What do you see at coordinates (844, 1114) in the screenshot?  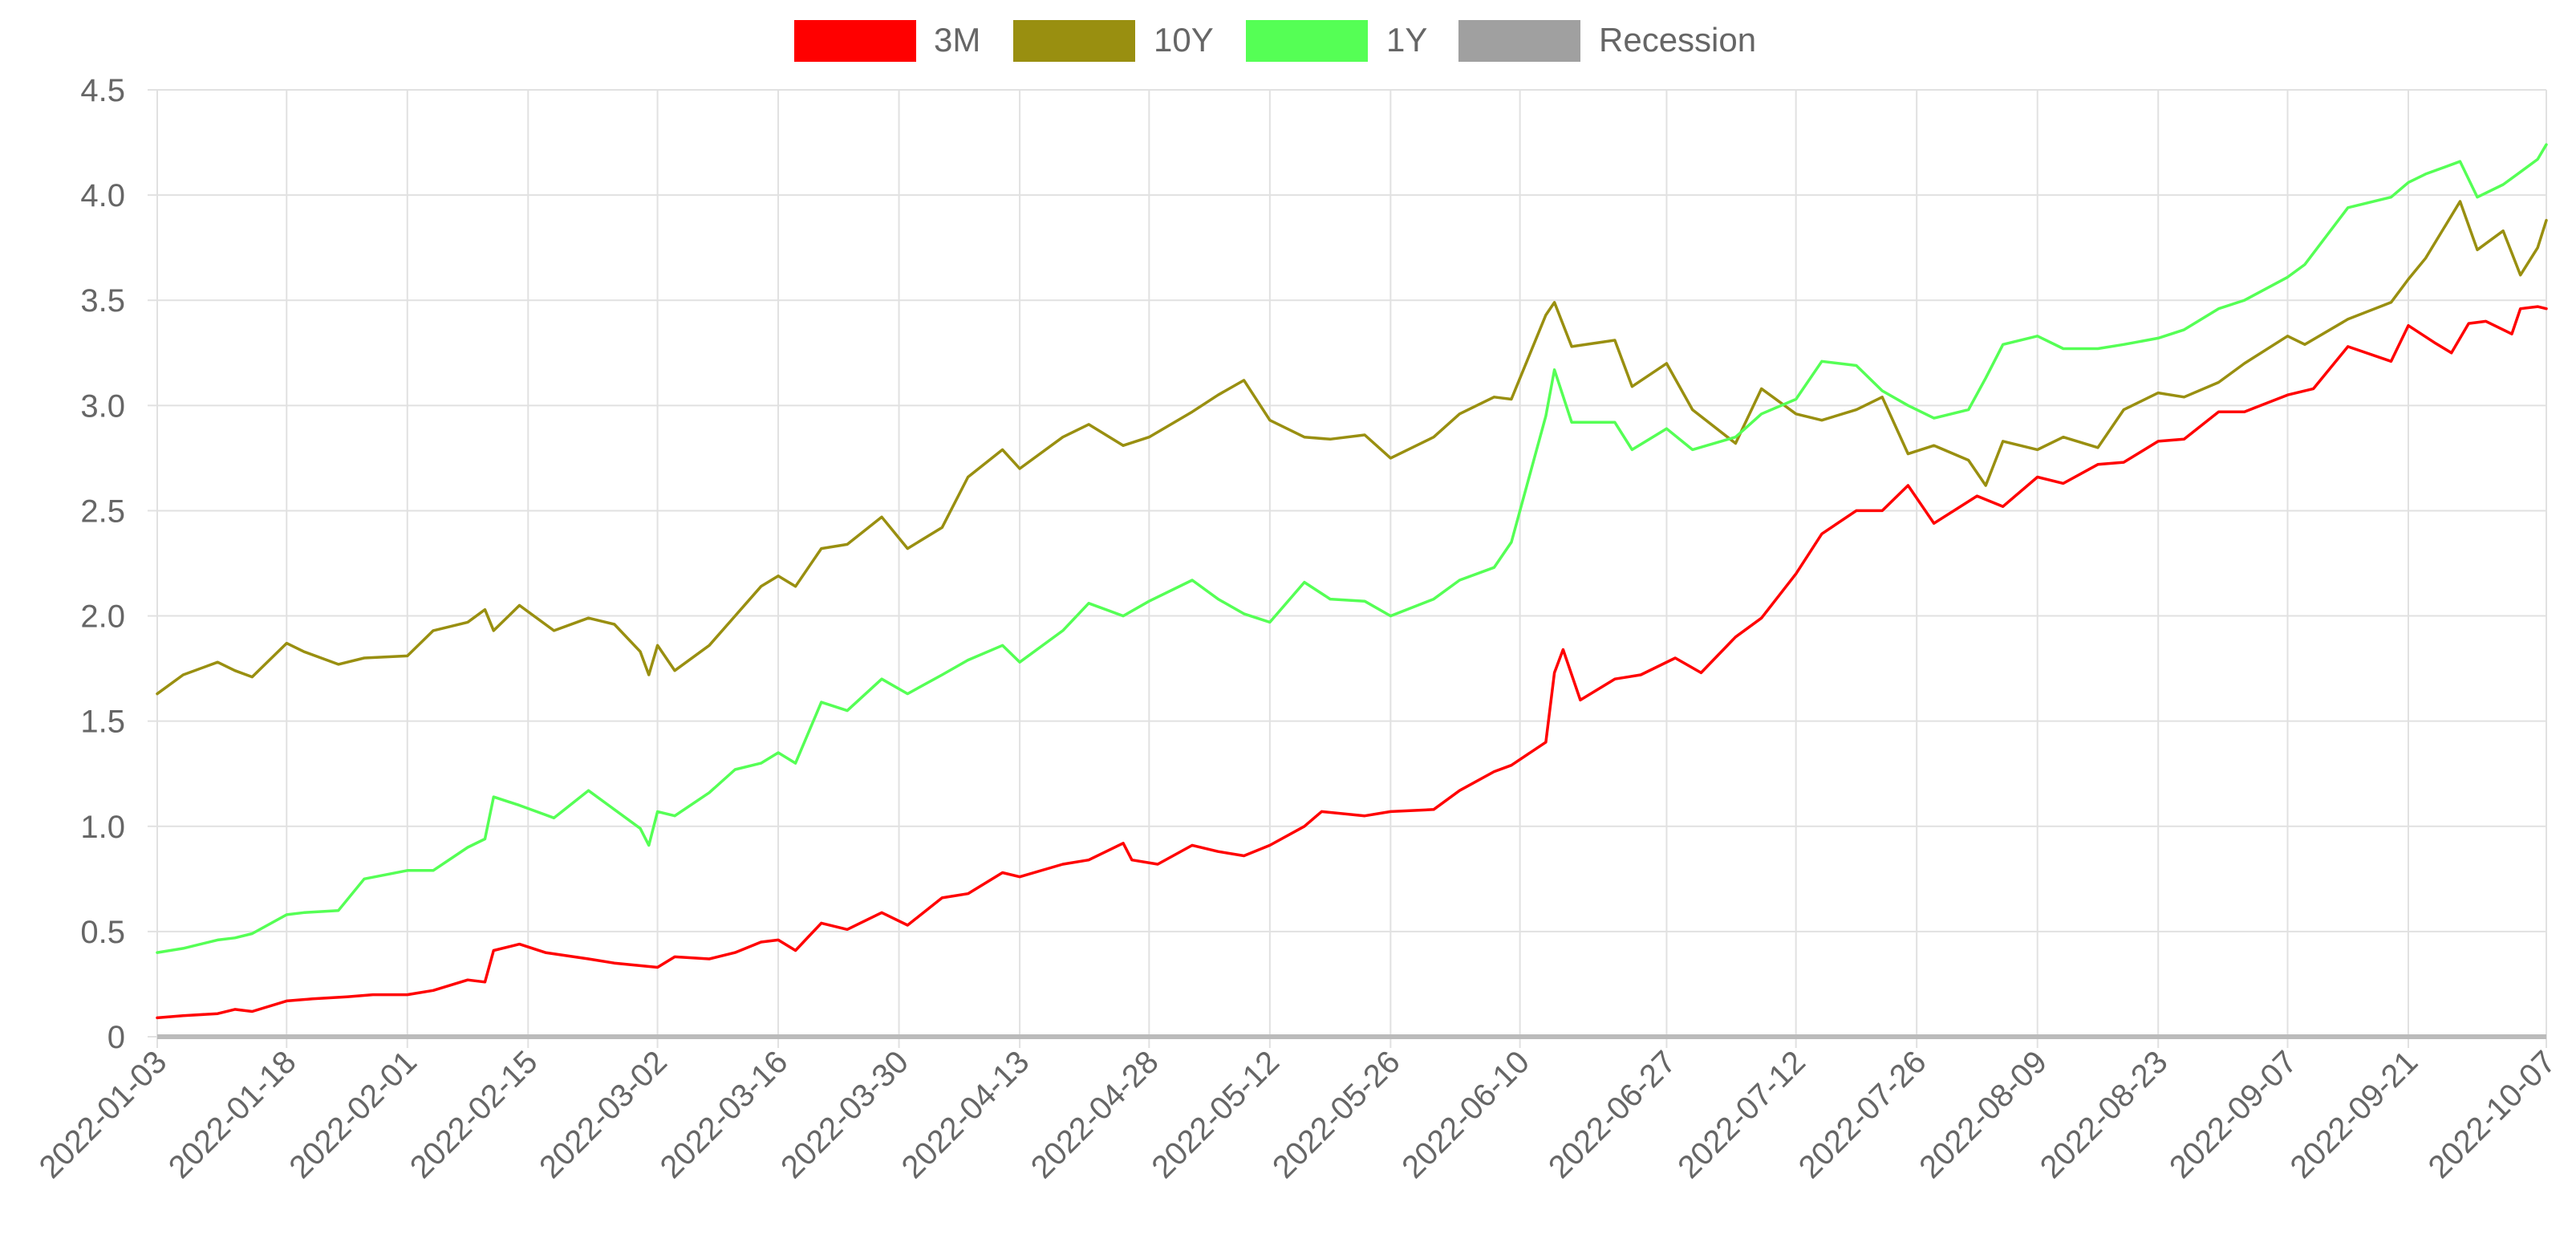 I see `x-tick-label: 2022-03-30` at bounding box center [844, 1114].